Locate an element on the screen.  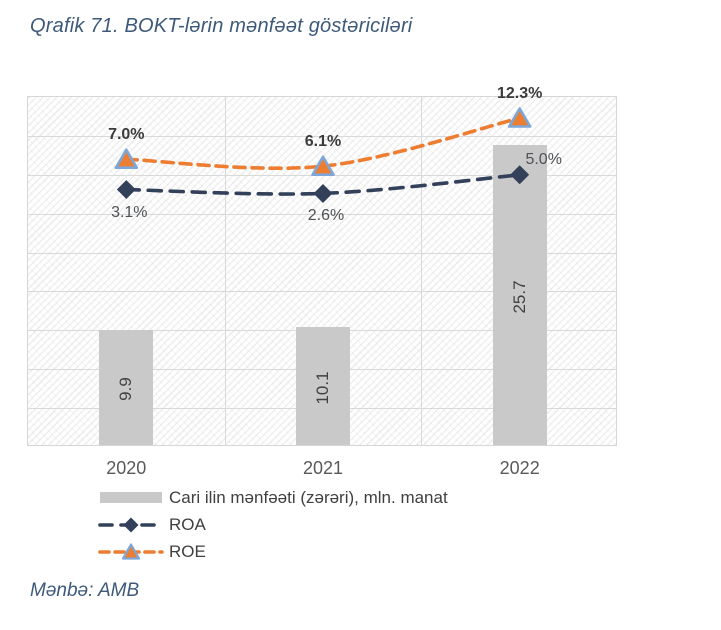
roa-line-swatch-icon is located at coordinates (131, 524).